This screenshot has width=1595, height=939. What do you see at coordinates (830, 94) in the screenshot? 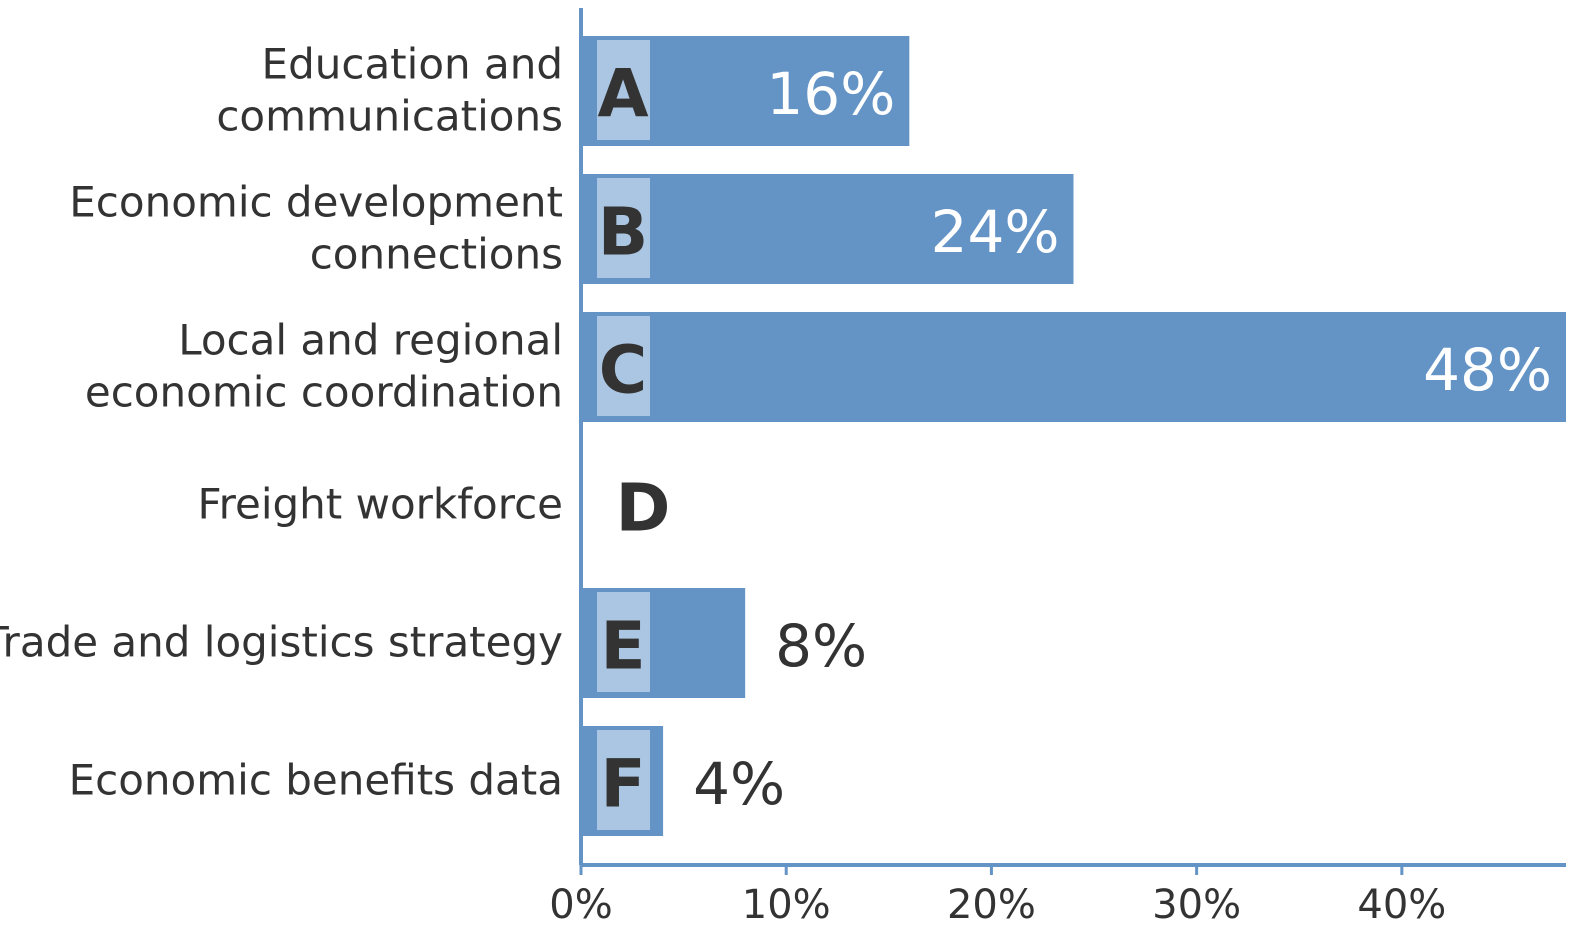
I see `value-label: 16%` at bounding box center [830, 94].